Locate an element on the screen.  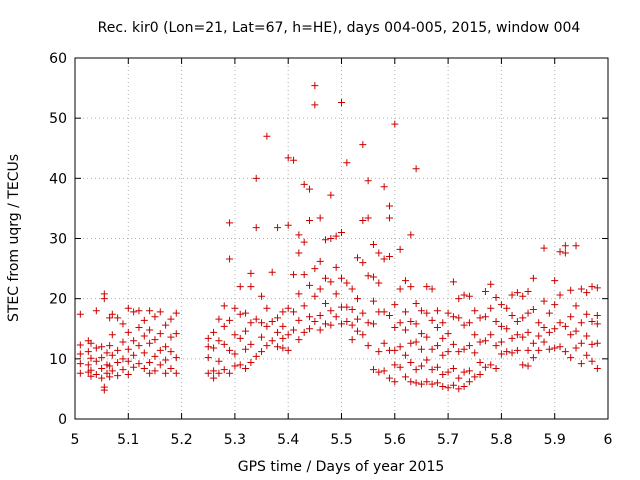
x-tick-label: 5 is located at coordinates (75, 440).